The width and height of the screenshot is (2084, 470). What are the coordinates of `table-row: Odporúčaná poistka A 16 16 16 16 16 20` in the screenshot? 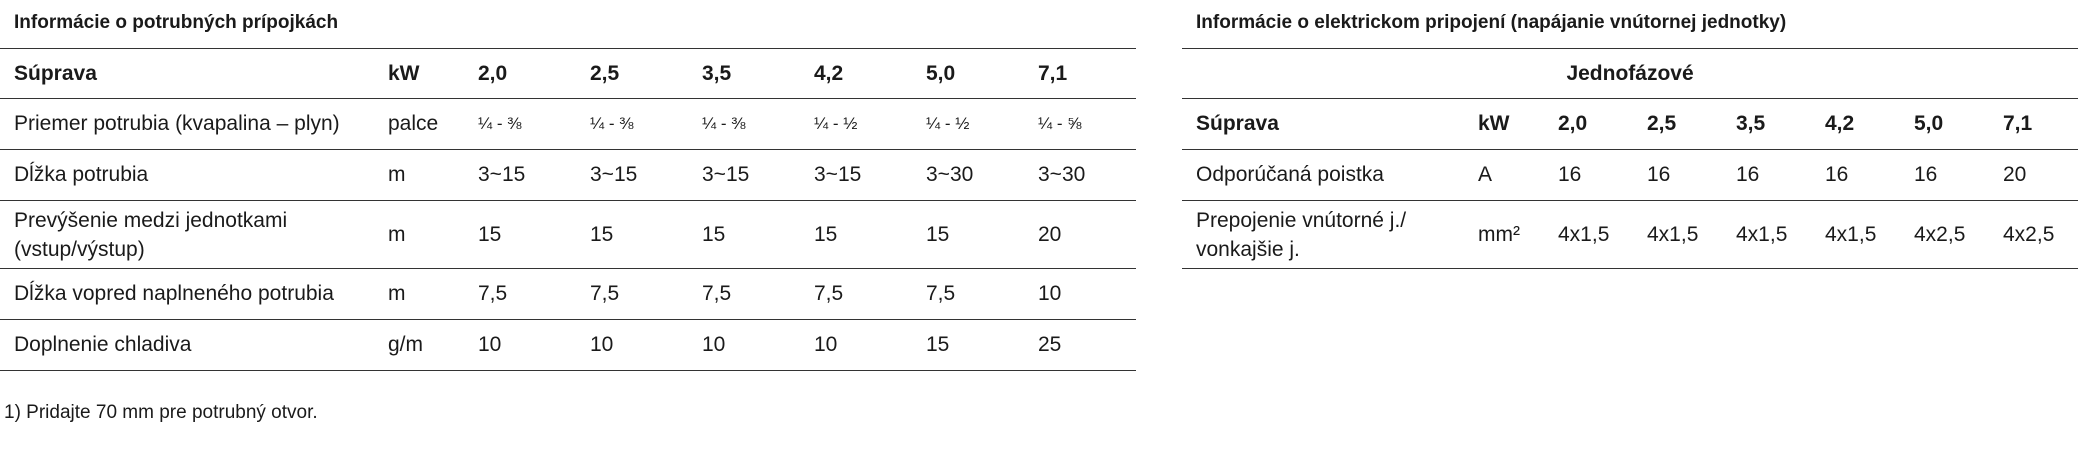 It's located at (1630, 175).